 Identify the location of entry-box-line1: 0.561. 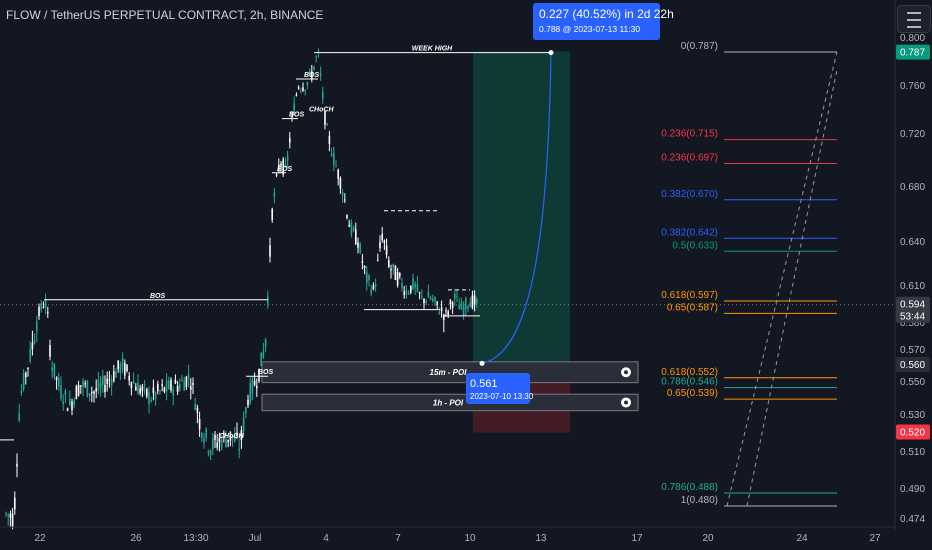
(484, 384).